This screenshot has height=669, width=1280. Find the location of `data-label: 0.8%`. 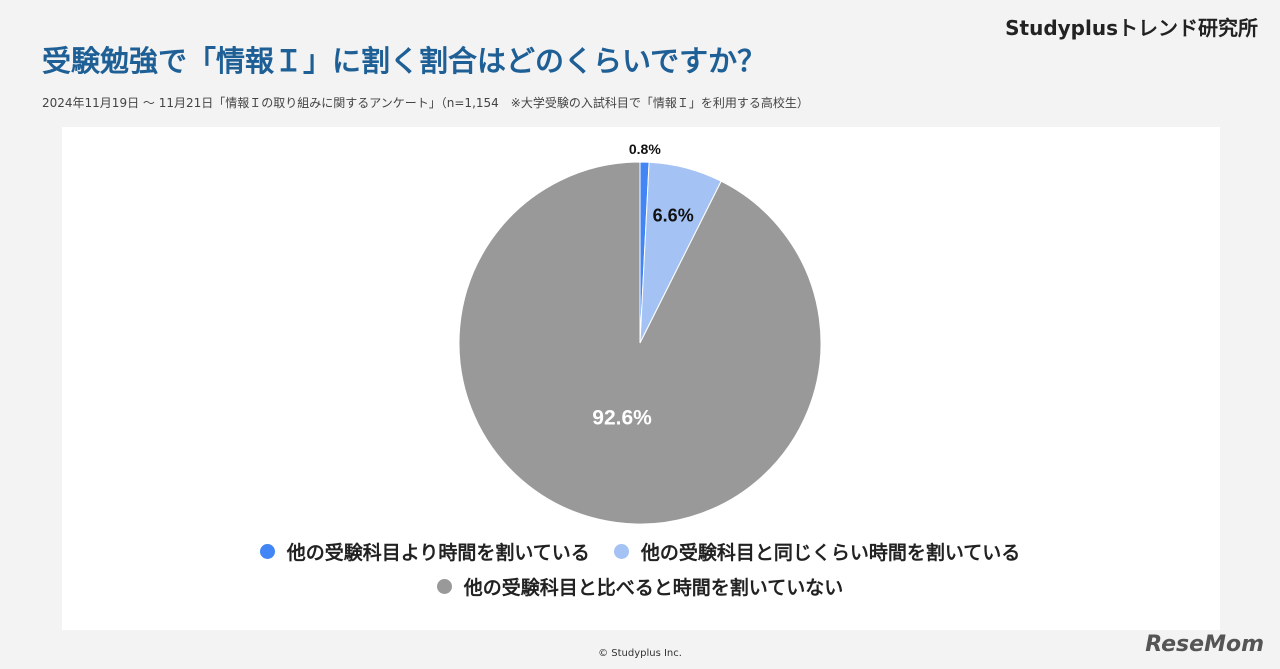

data-label: 0.8% is located at coordinates (645, 149).